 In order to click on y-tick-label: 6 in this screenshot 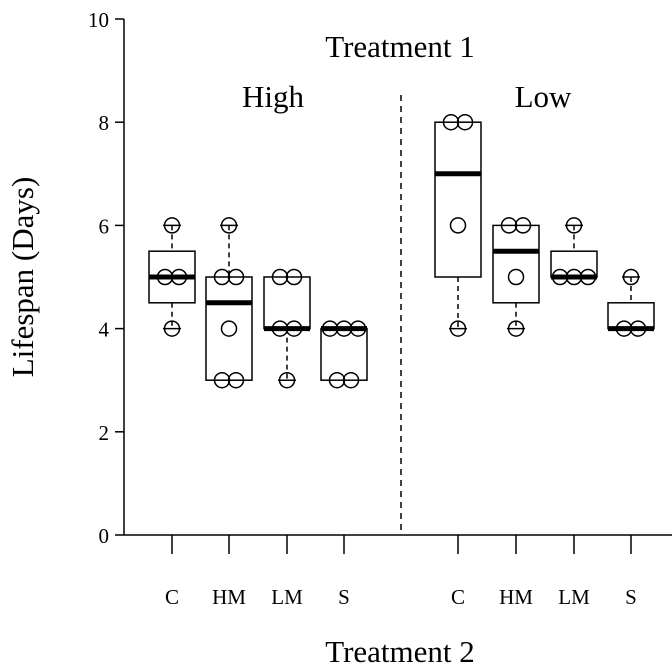, I will do `click(104, 226)`.